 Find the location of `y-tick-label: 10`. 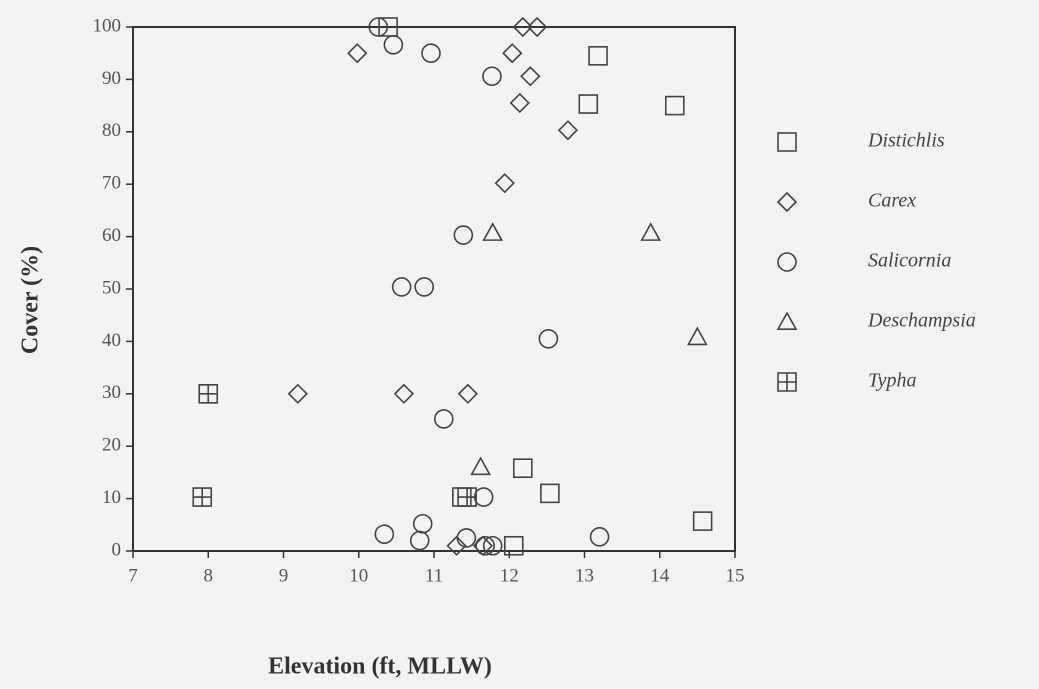

y-tick-label: 10 is located at coordinates (111, 497).